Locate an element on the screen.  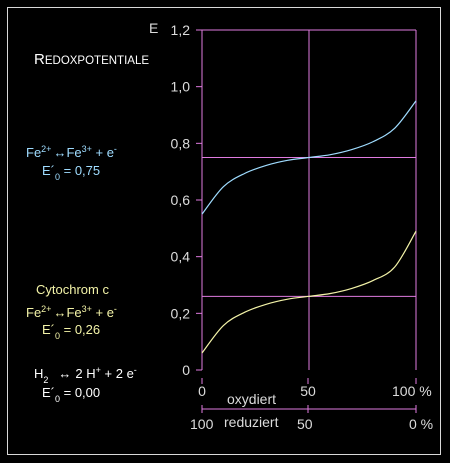
y-ticks: 0 0,2 0,4 0,6 0,8 1,0 1,2 is located at coordinates (186, 200).